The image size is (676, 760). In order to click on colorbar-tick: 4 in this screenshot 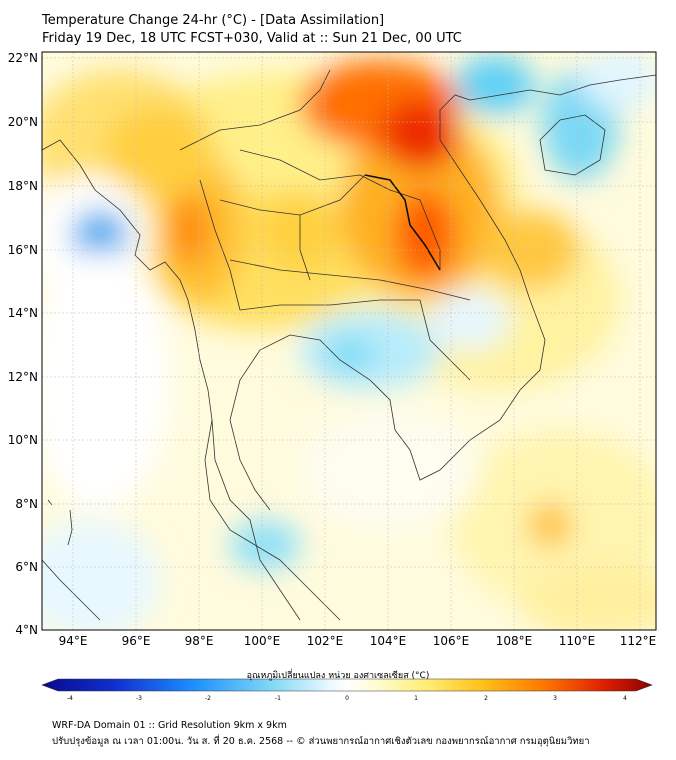, I will do `click(625, 698)`.